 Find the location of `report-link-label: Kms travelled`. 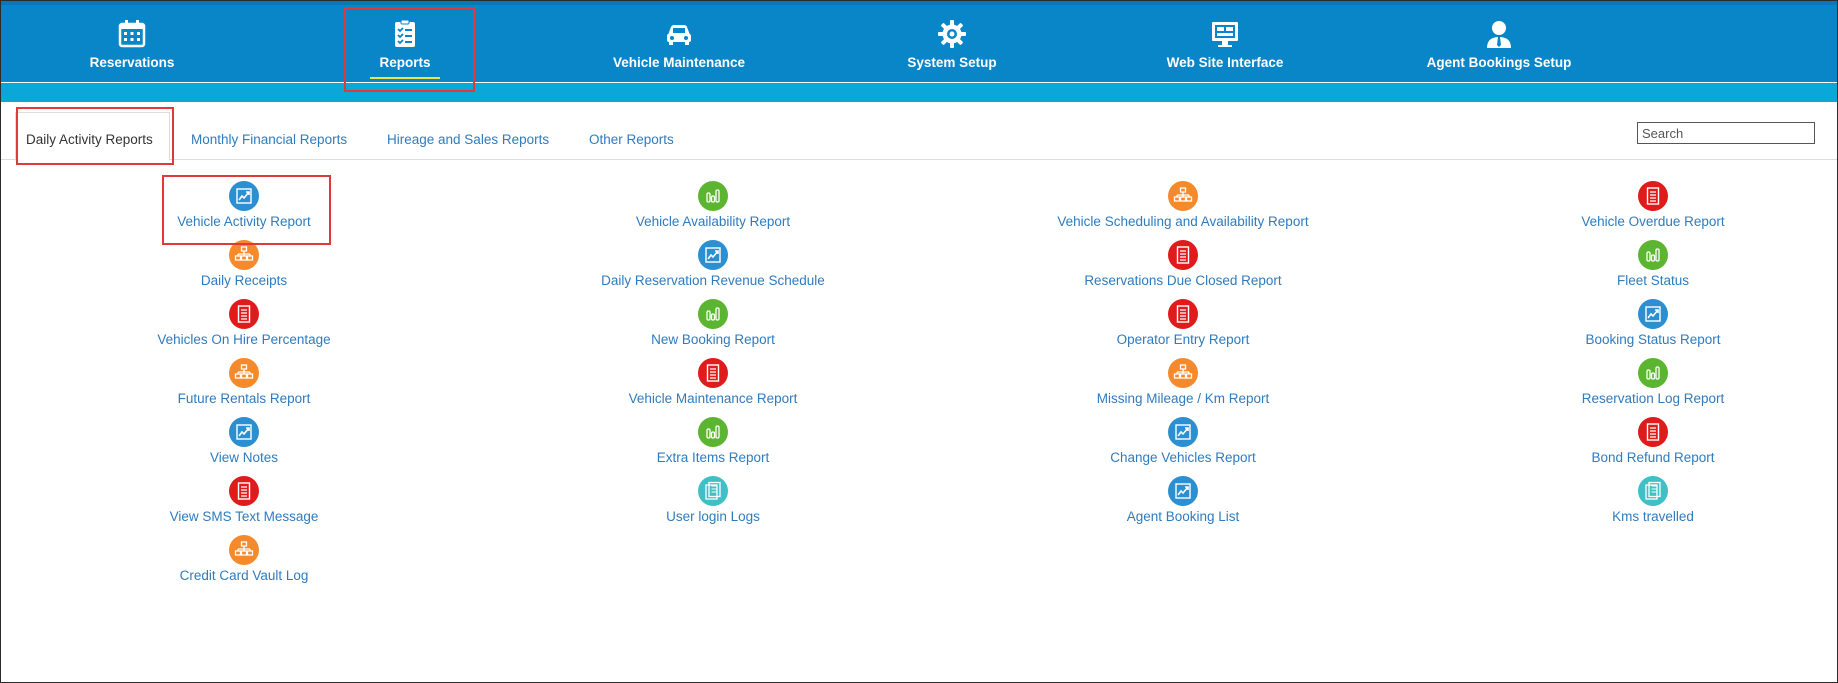

report-link-label: Kms travelled is located at coordinates (1653, 516).